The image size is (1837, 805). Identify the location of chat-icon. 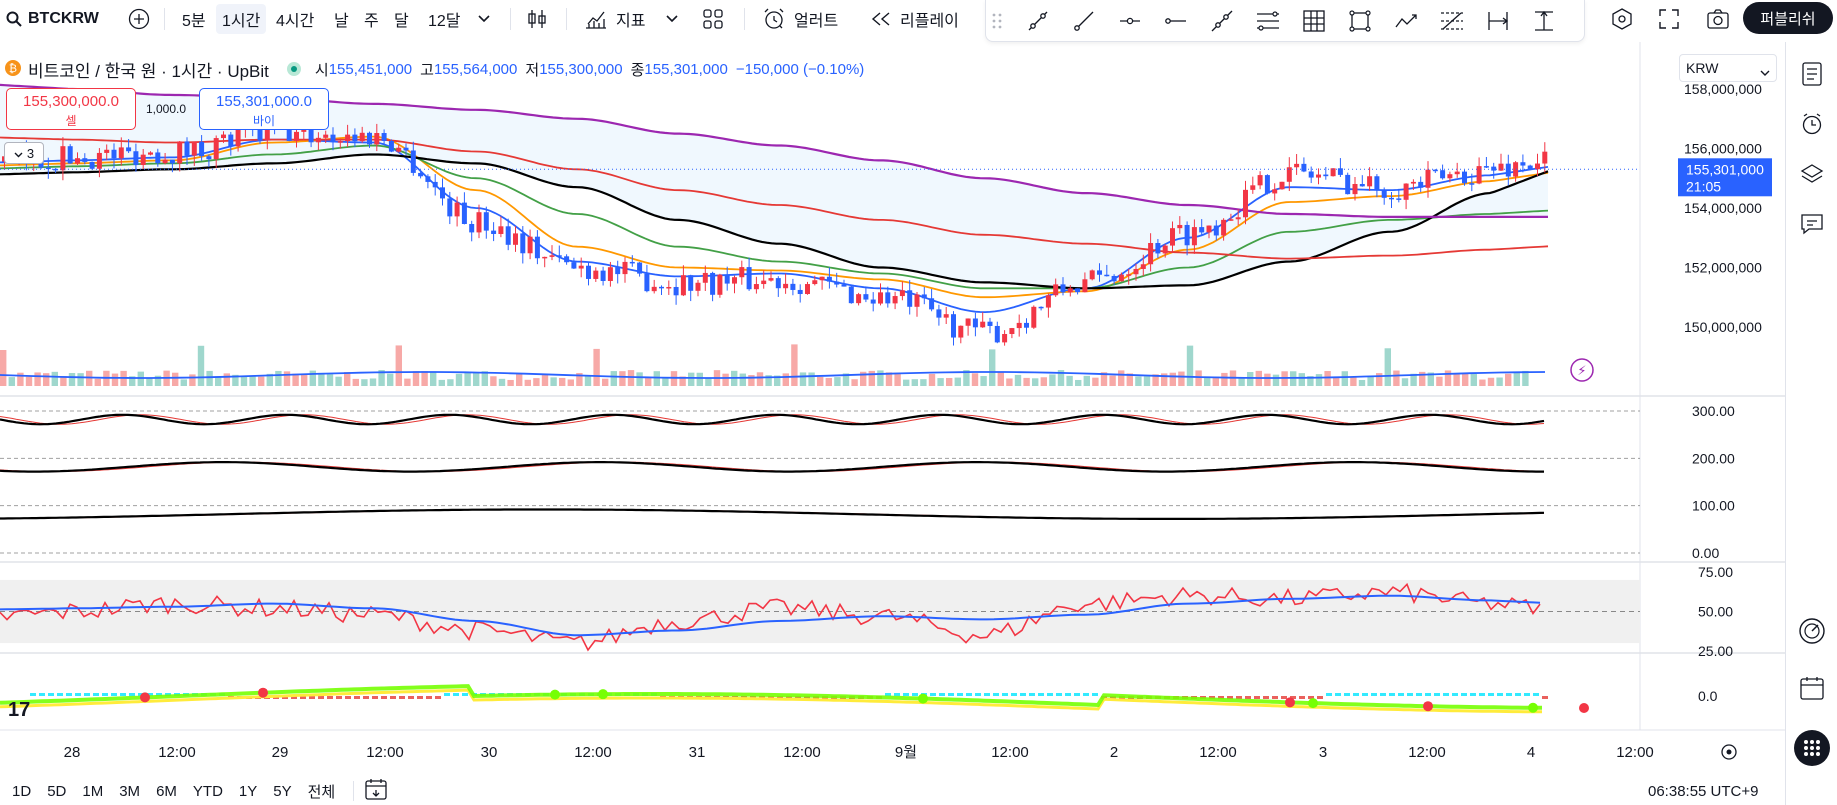
(1812, 224).